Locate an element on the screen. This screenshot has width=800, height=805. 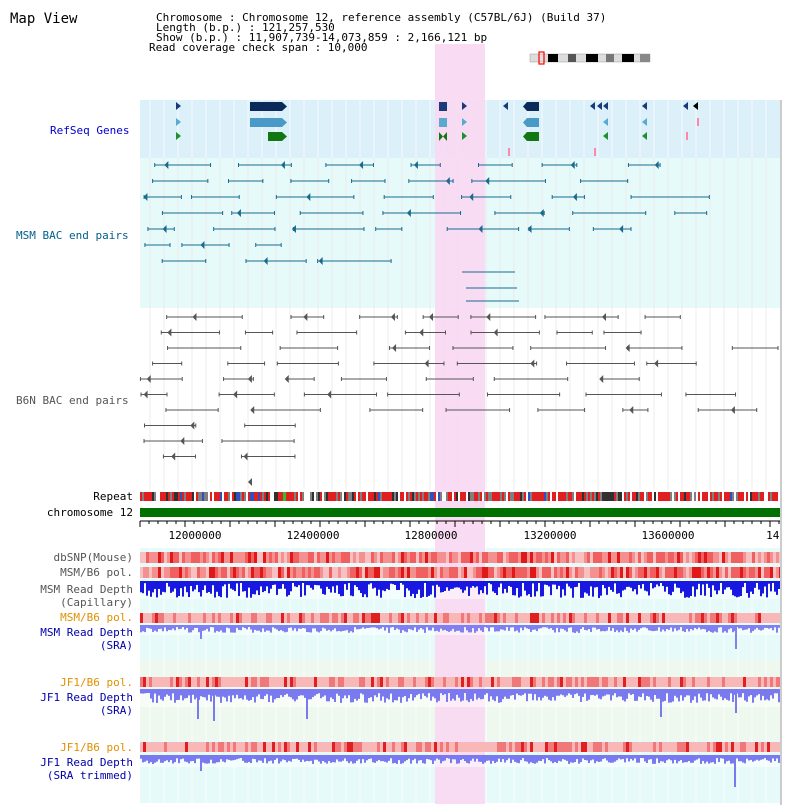
repeat-track is located at coordinates (460, 496).